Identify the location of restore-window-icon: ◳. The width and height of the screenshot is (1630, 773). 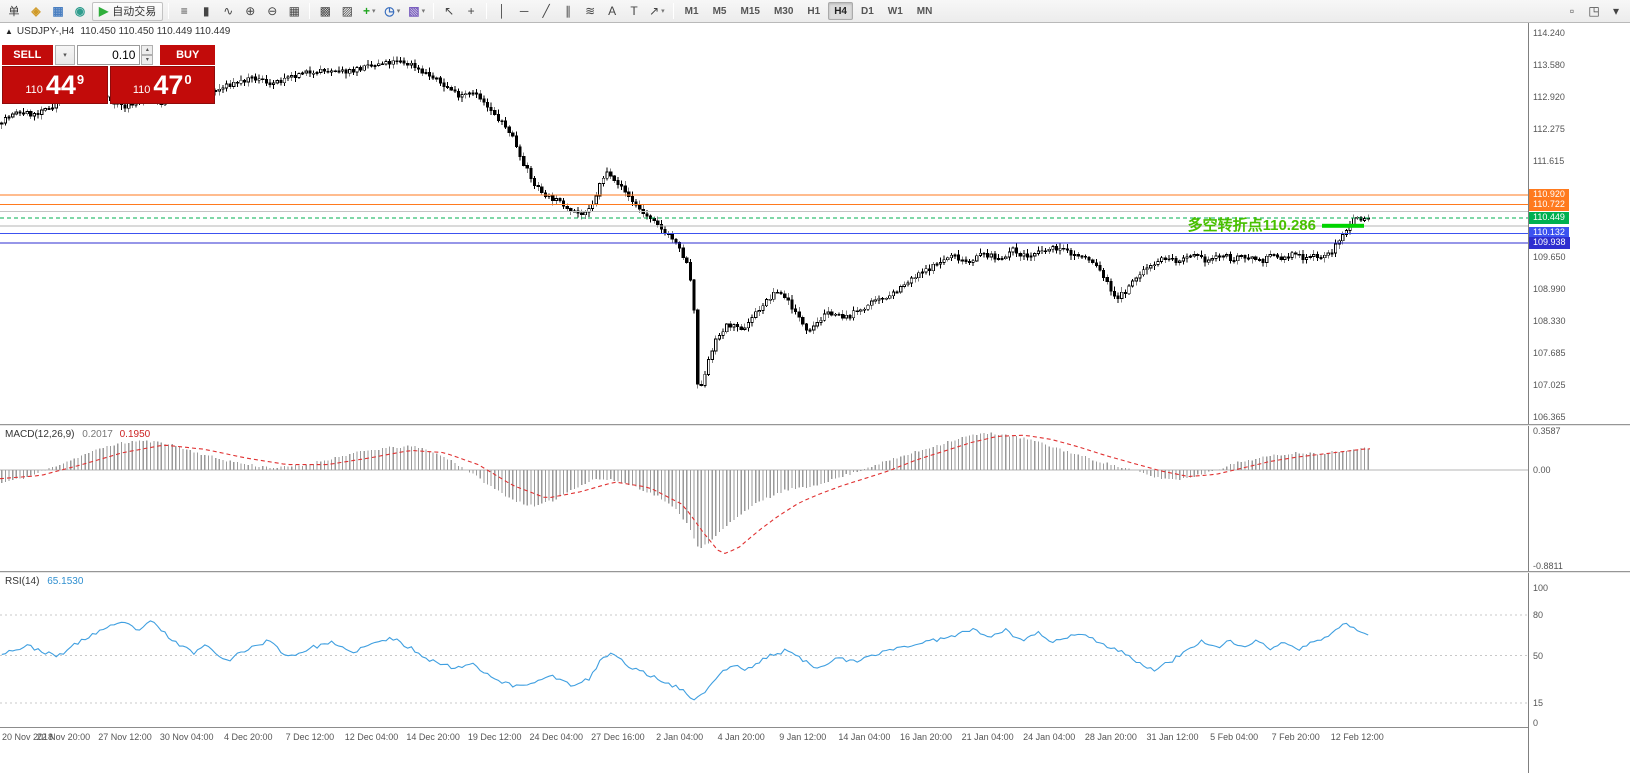
(1594, 11).